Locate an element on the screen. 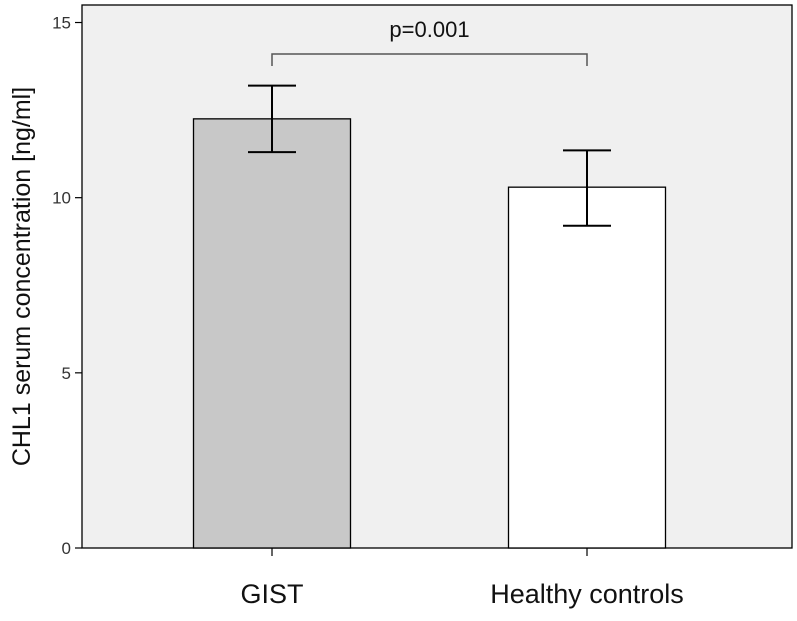  significance-bracket is located at coordinates (429, 59).